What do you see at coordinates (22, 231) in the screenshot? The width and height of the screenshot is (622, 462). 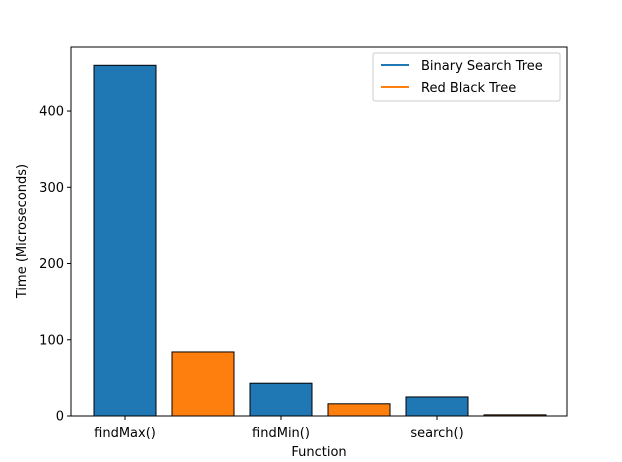 I see `y-axis-label: Time (Microseconds)` at bounding box center [22, 231].